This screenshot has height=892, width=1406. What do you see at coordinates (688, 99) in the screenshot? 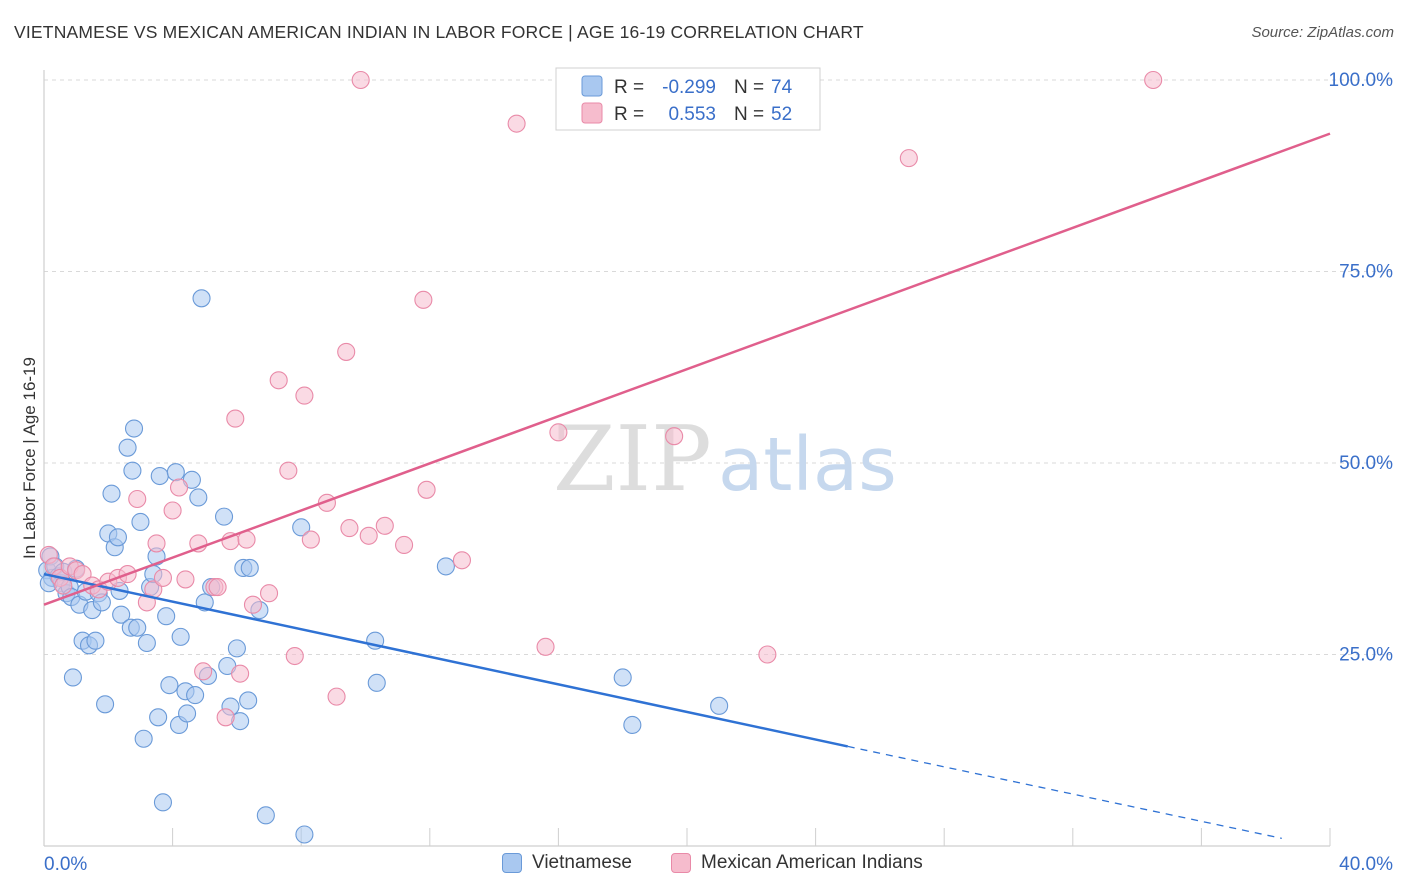
I see `correlation-legend: R = -0.299 N = 74 R = 0.553 N = 52` at bounding box center [688, 99].